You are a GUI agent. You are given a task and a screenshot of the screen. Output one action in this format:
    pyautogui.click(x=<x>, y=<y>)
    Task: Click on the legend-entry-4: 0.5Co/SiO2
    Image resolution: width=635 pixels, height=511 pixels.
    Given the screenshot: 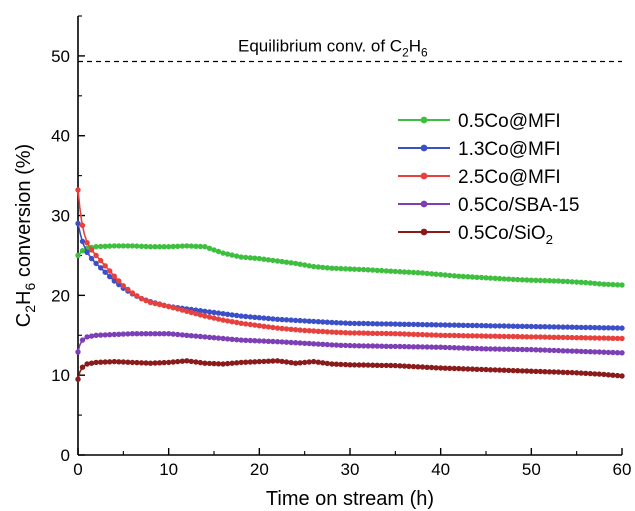 What is the action you would take?
    pyautogui.click(x=475, y=235)
    